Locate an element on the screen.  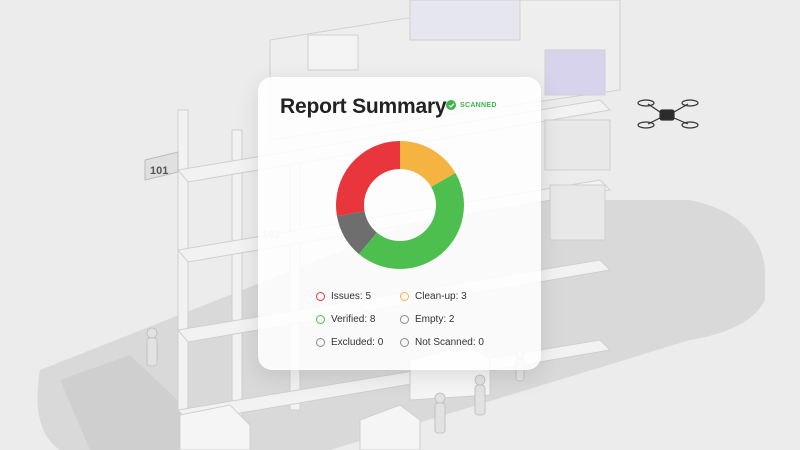
legend-label: Excluded: 0 is located at coordinates (357, 342).